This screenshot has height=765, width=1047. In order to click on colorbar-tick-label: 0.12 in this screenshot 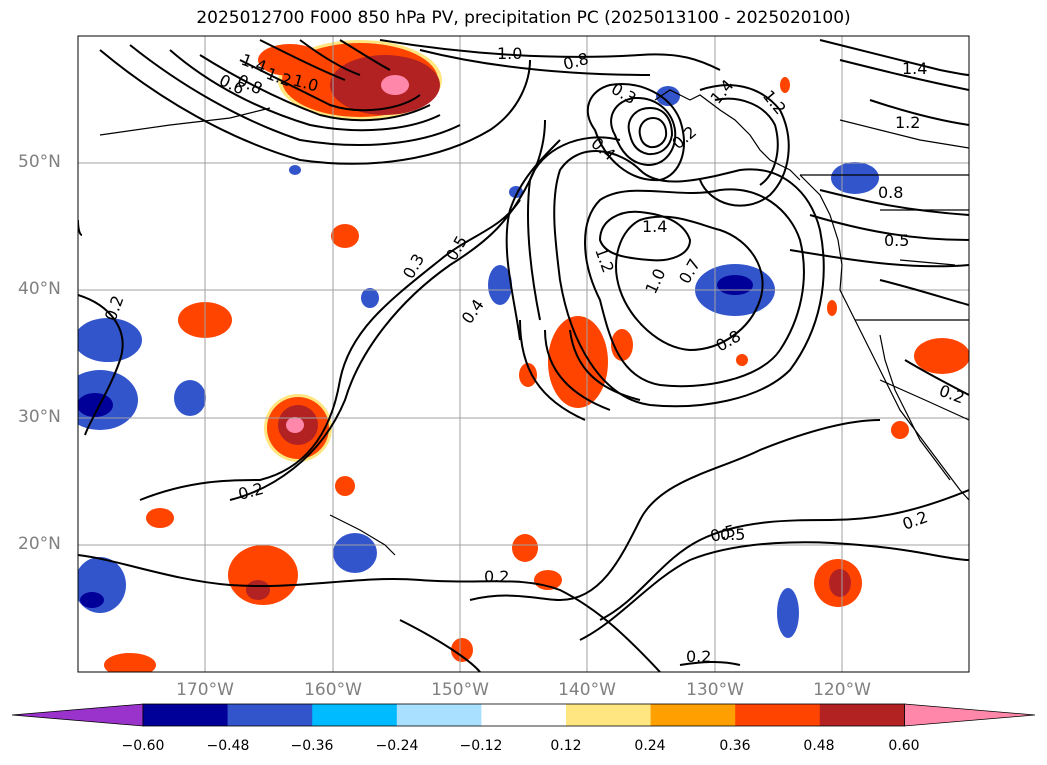, I will do `click(566, 746)`.